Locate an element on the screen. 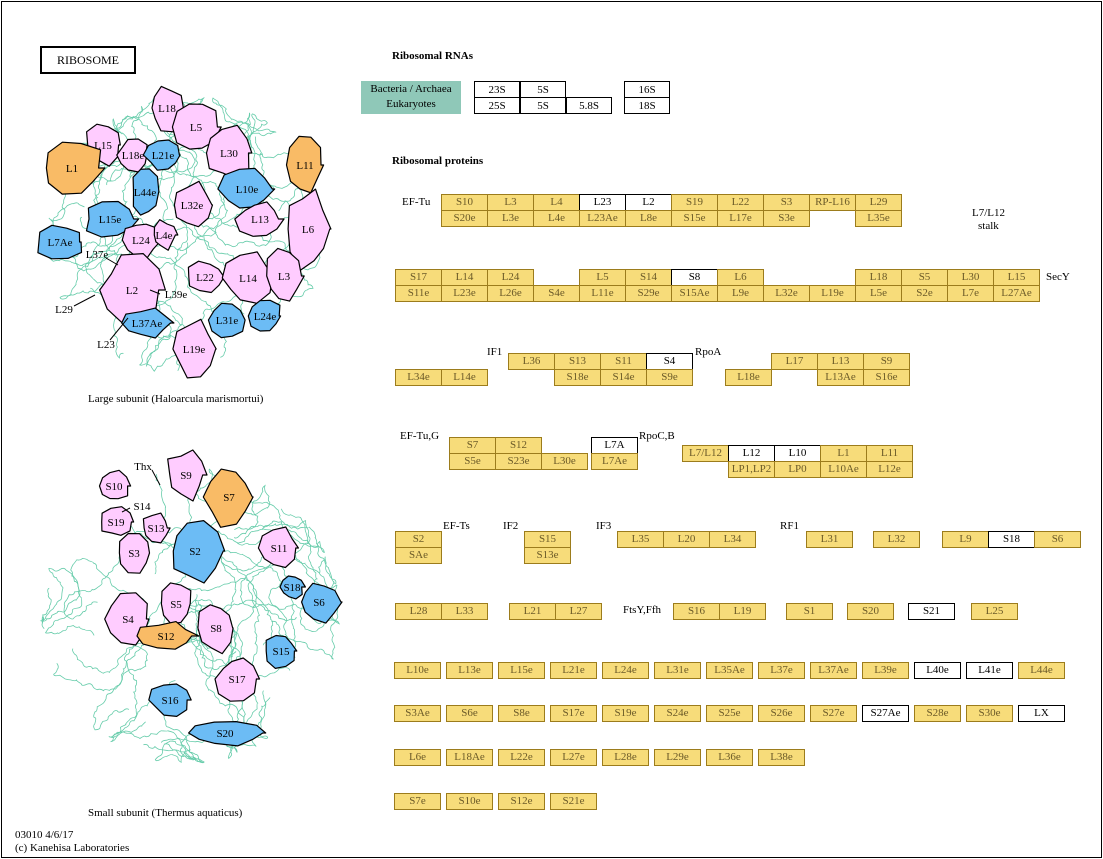  small-subunit-protein-s5: S5 is located at coordinates (176, 603).